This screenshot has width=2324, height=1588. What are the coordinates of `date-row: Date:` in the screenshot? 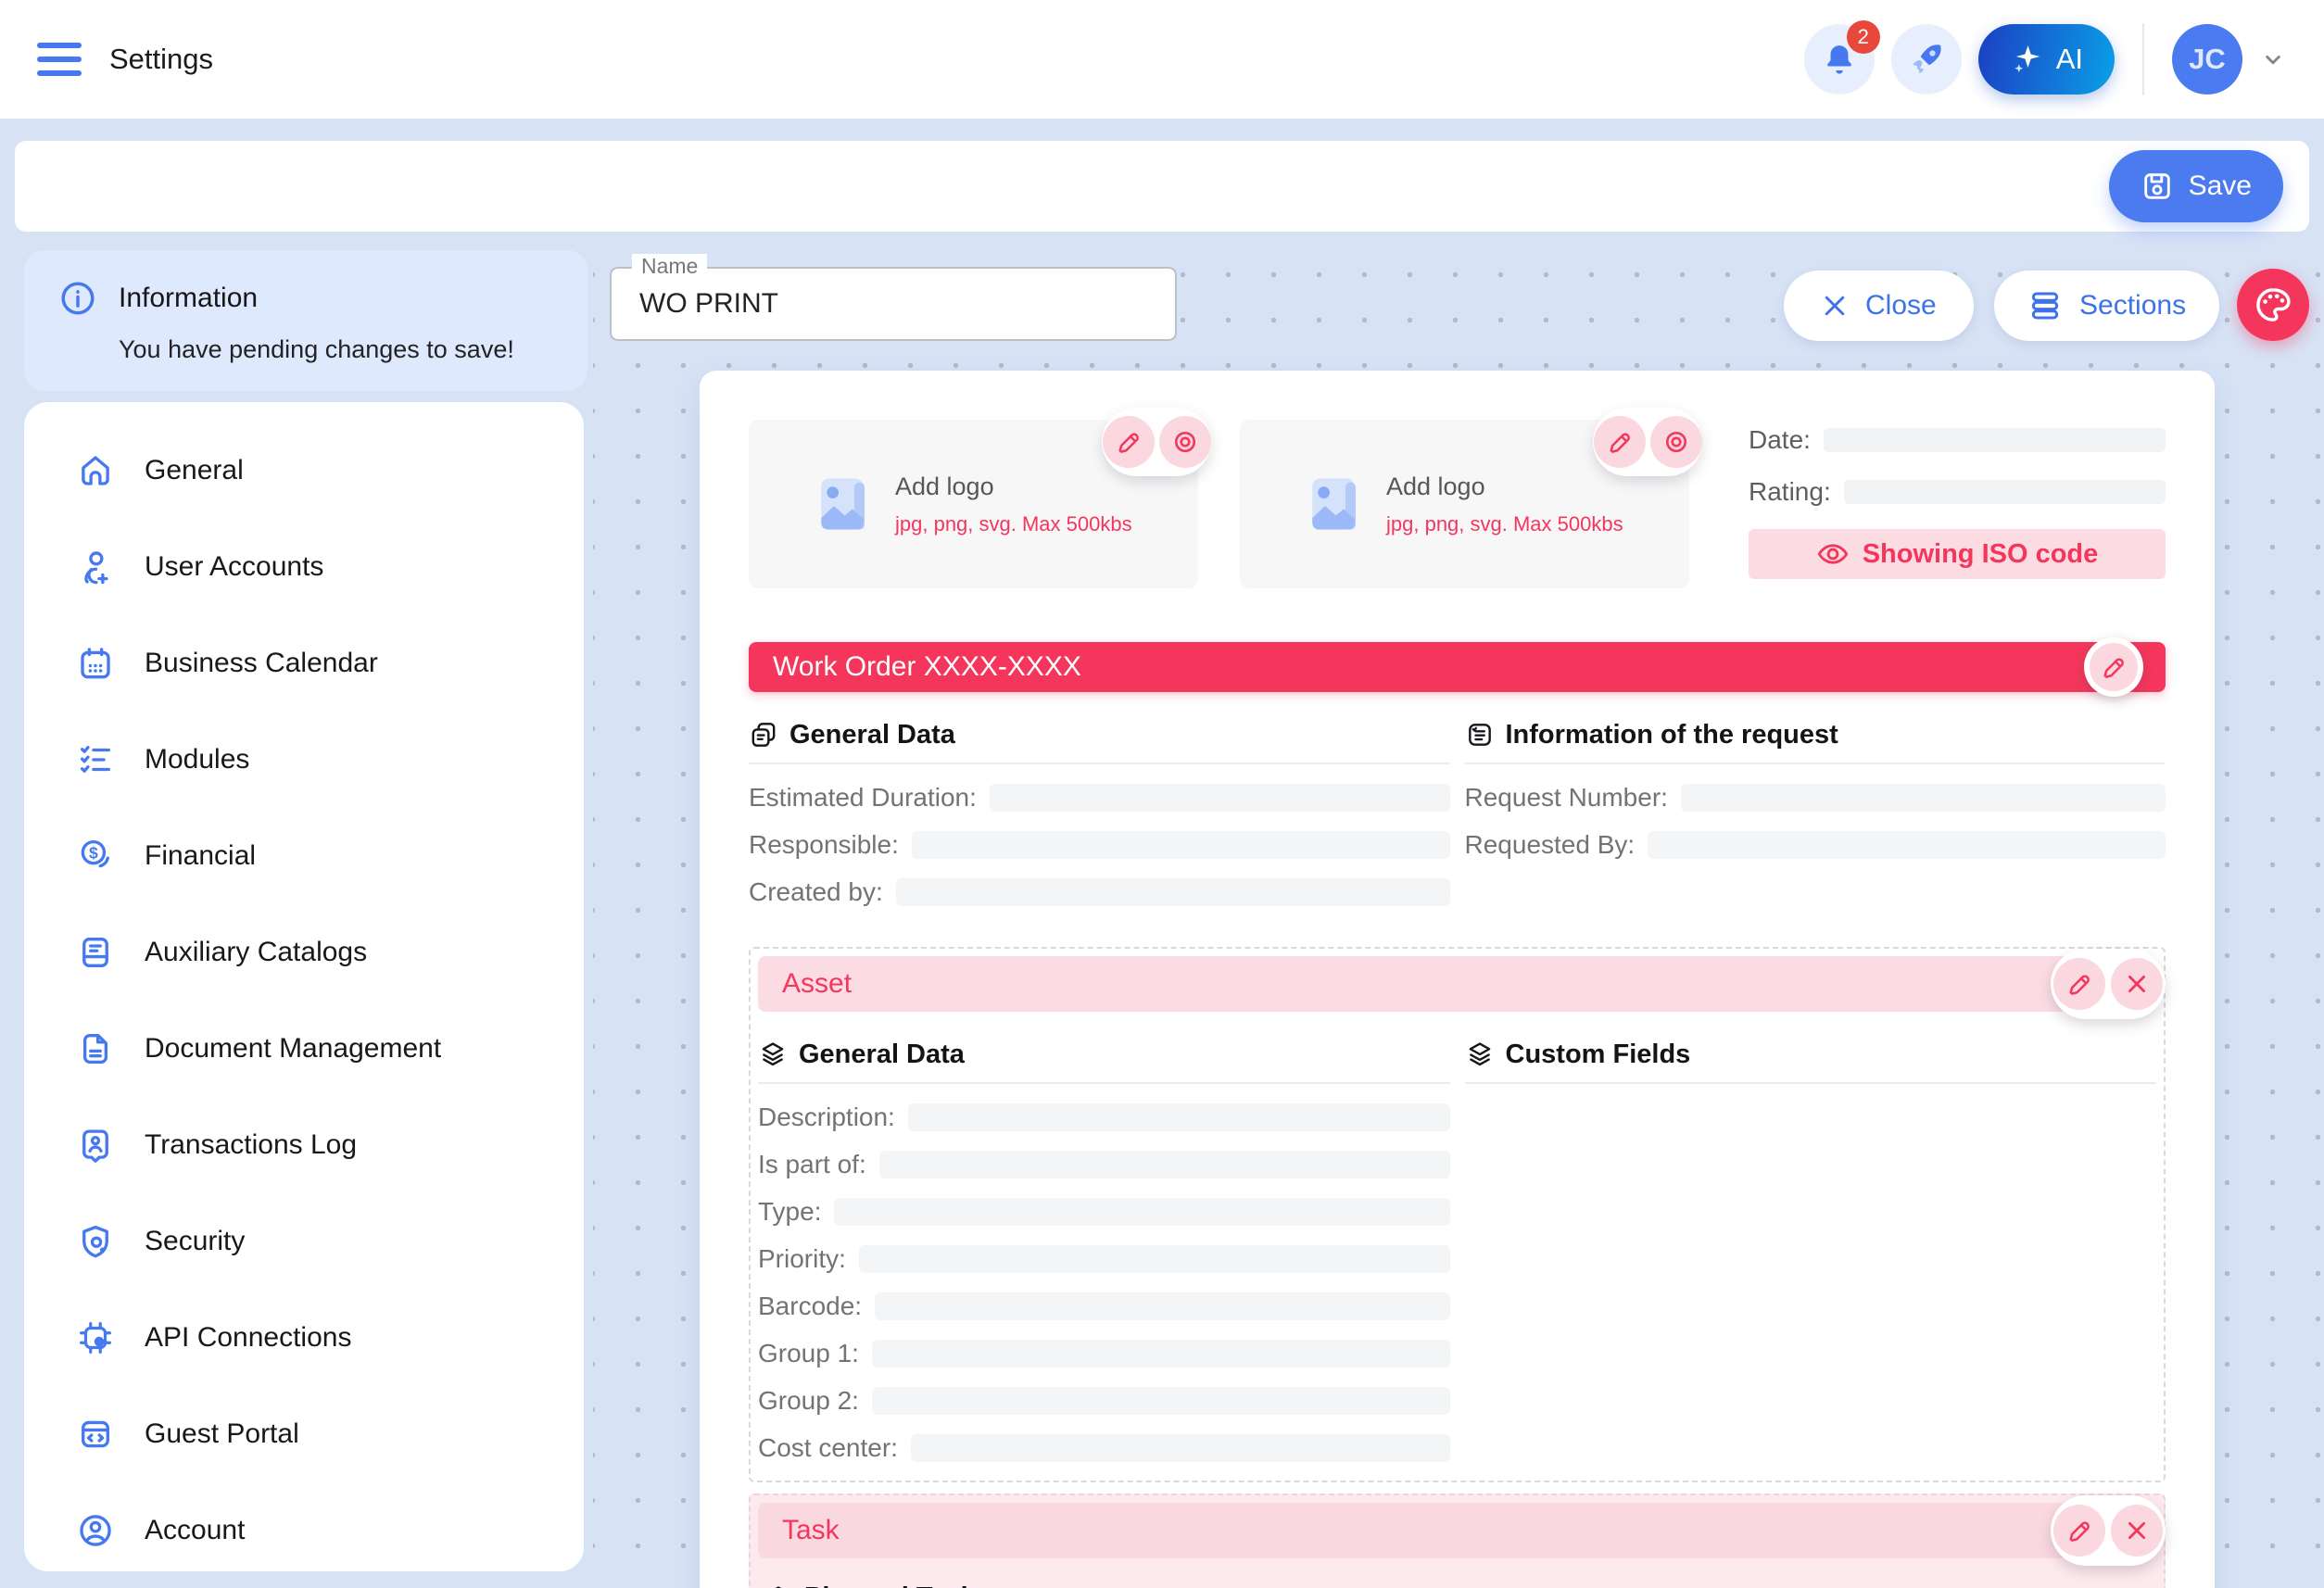 It's located at (1957, 440).